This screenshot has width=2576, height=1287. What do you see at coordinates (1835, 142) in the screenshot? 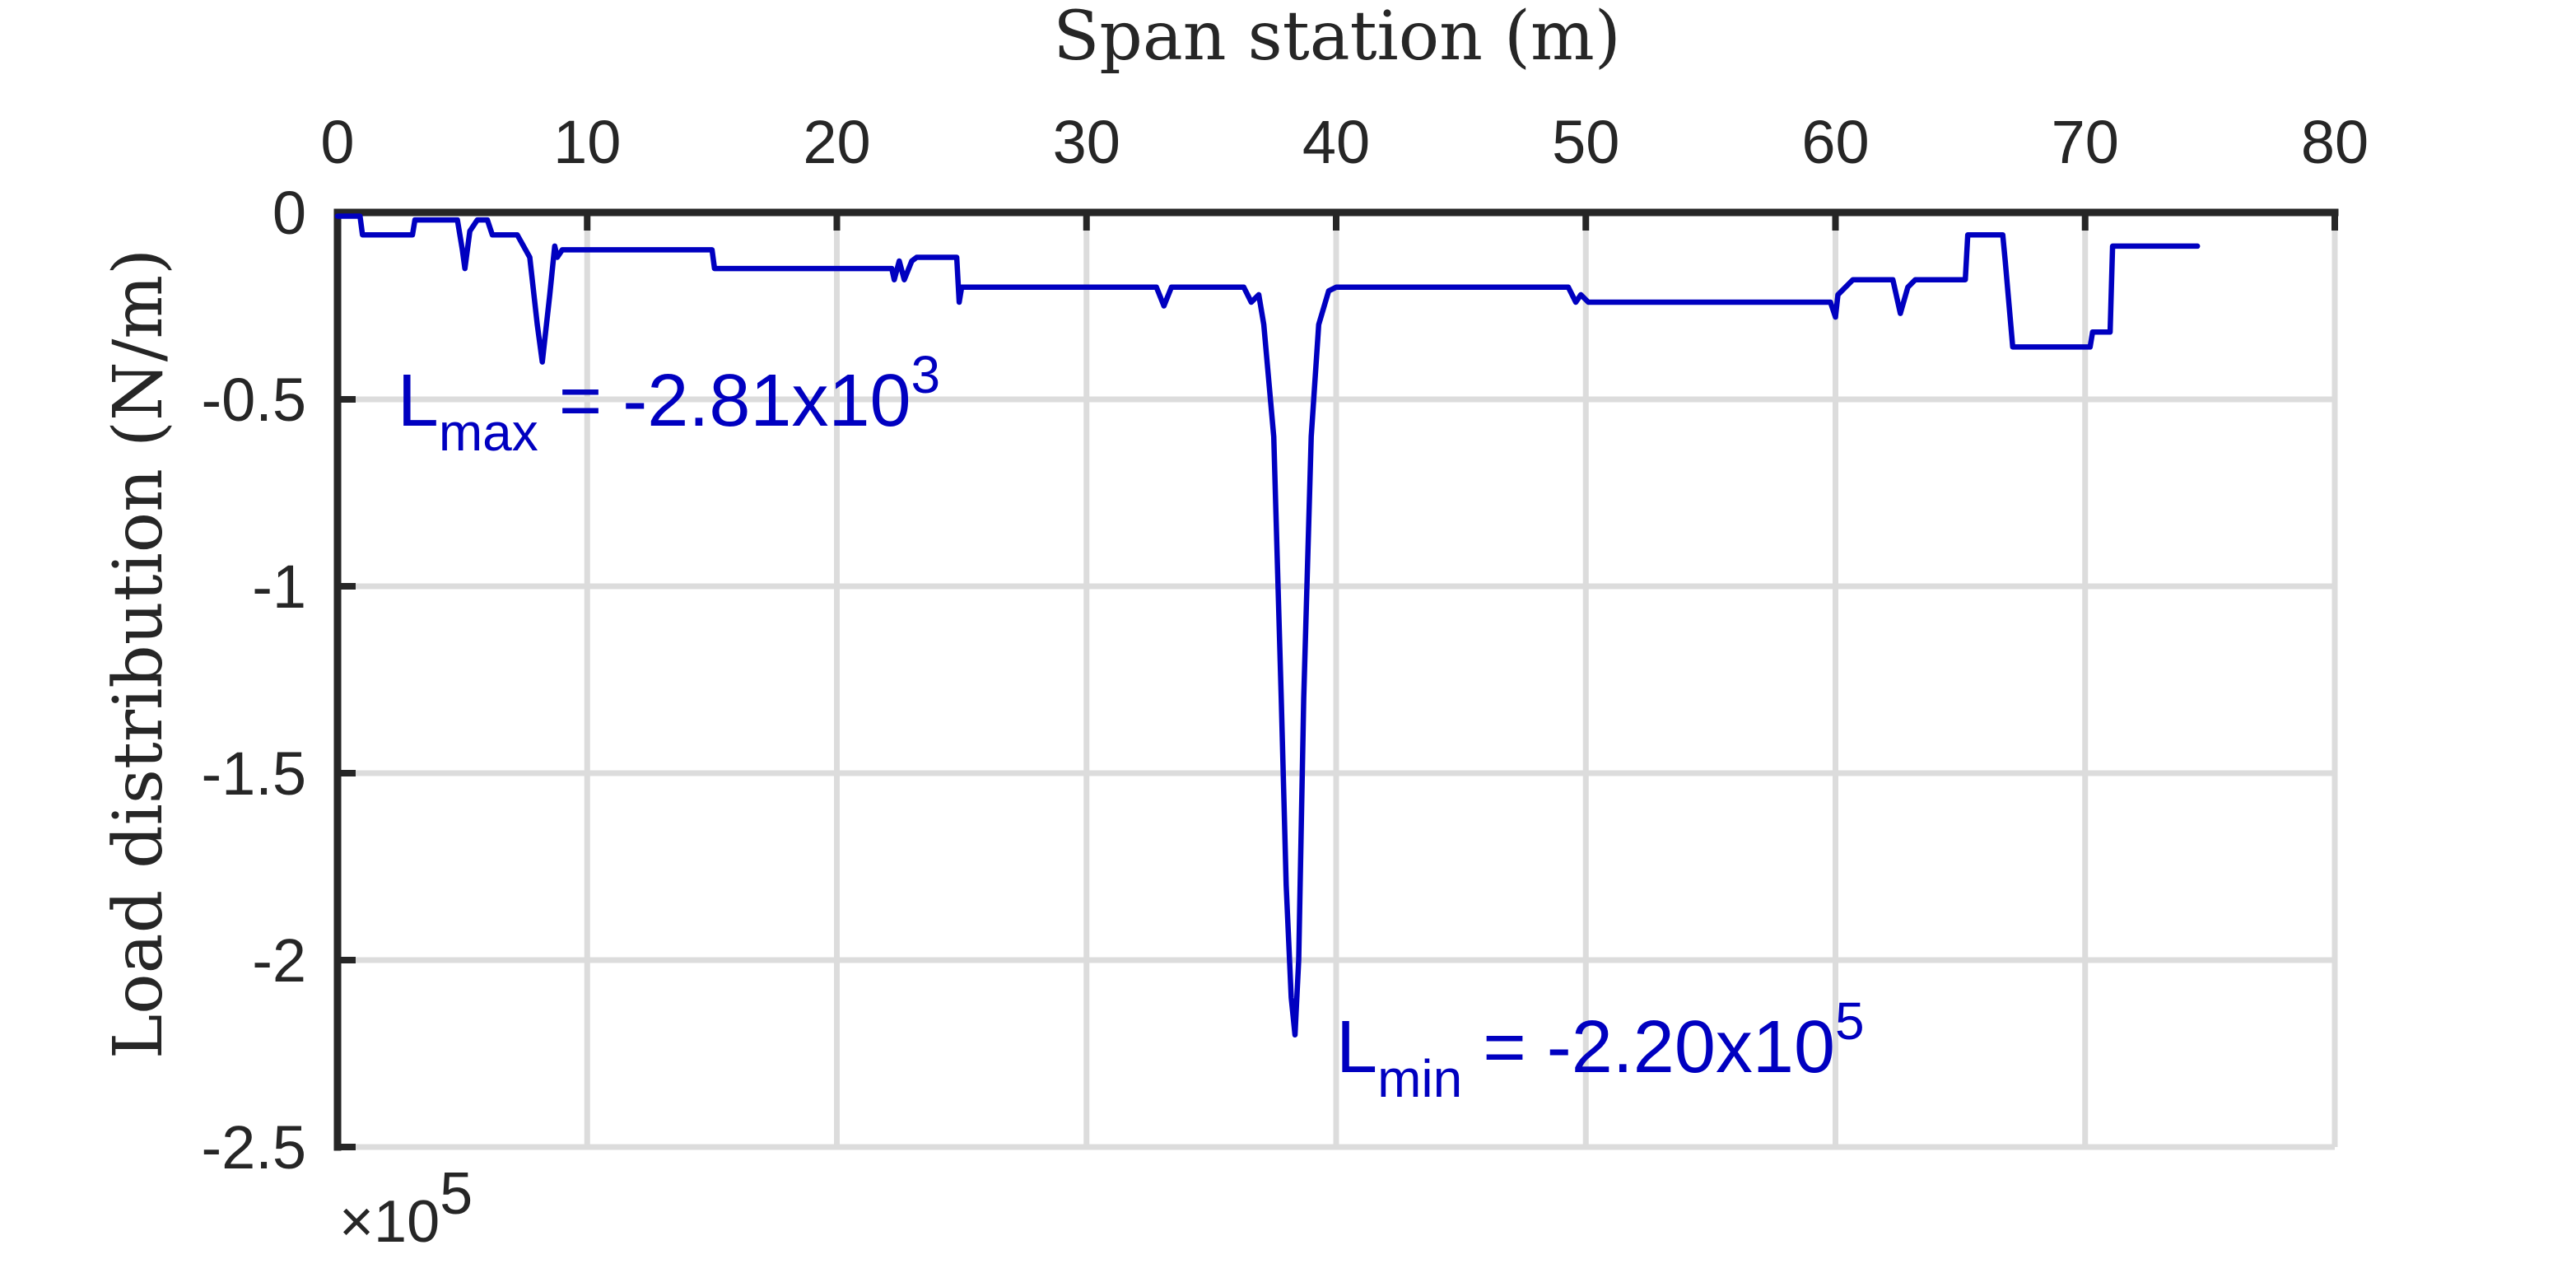
I see `x-tick-label: 60` at bounding box center [1835, 142].